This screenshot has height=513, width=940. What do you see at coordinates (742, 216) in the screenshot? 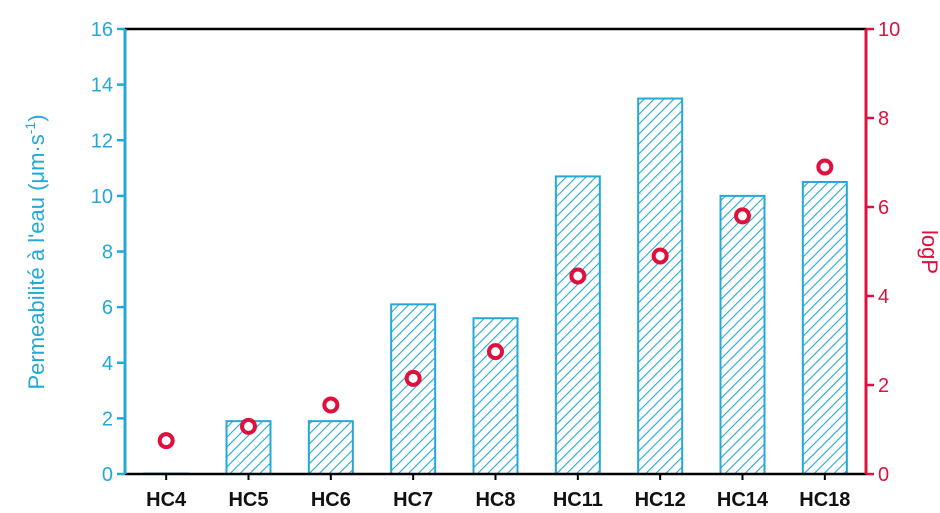
I see `marker-hc14` at bounding box center [742, 216].